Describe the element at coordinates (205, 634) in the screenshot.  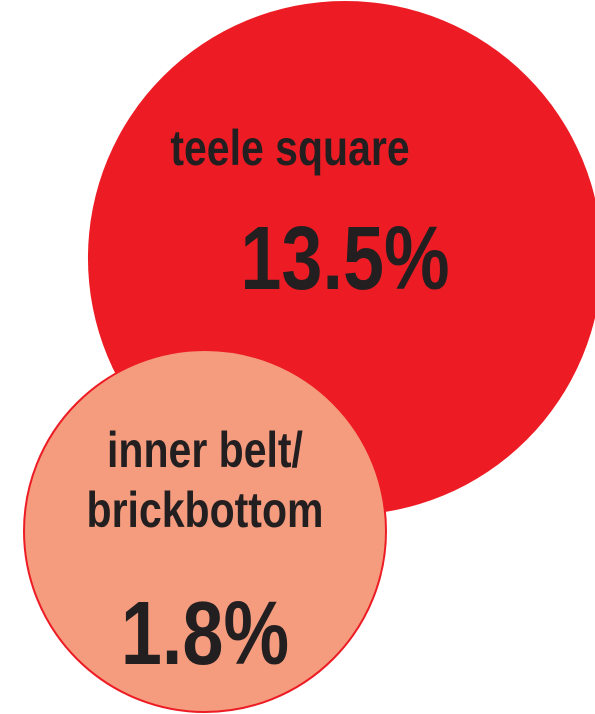
I see `value-label: 1.8%` at that location.